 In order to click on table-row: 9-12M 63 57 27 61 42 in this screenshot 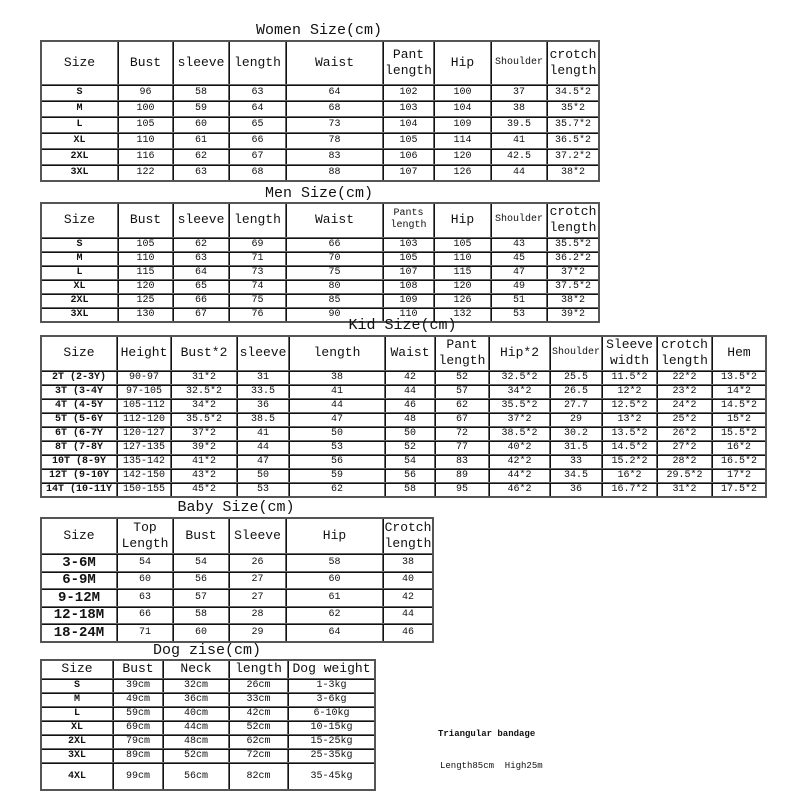, I will do `click(237, 598)`.